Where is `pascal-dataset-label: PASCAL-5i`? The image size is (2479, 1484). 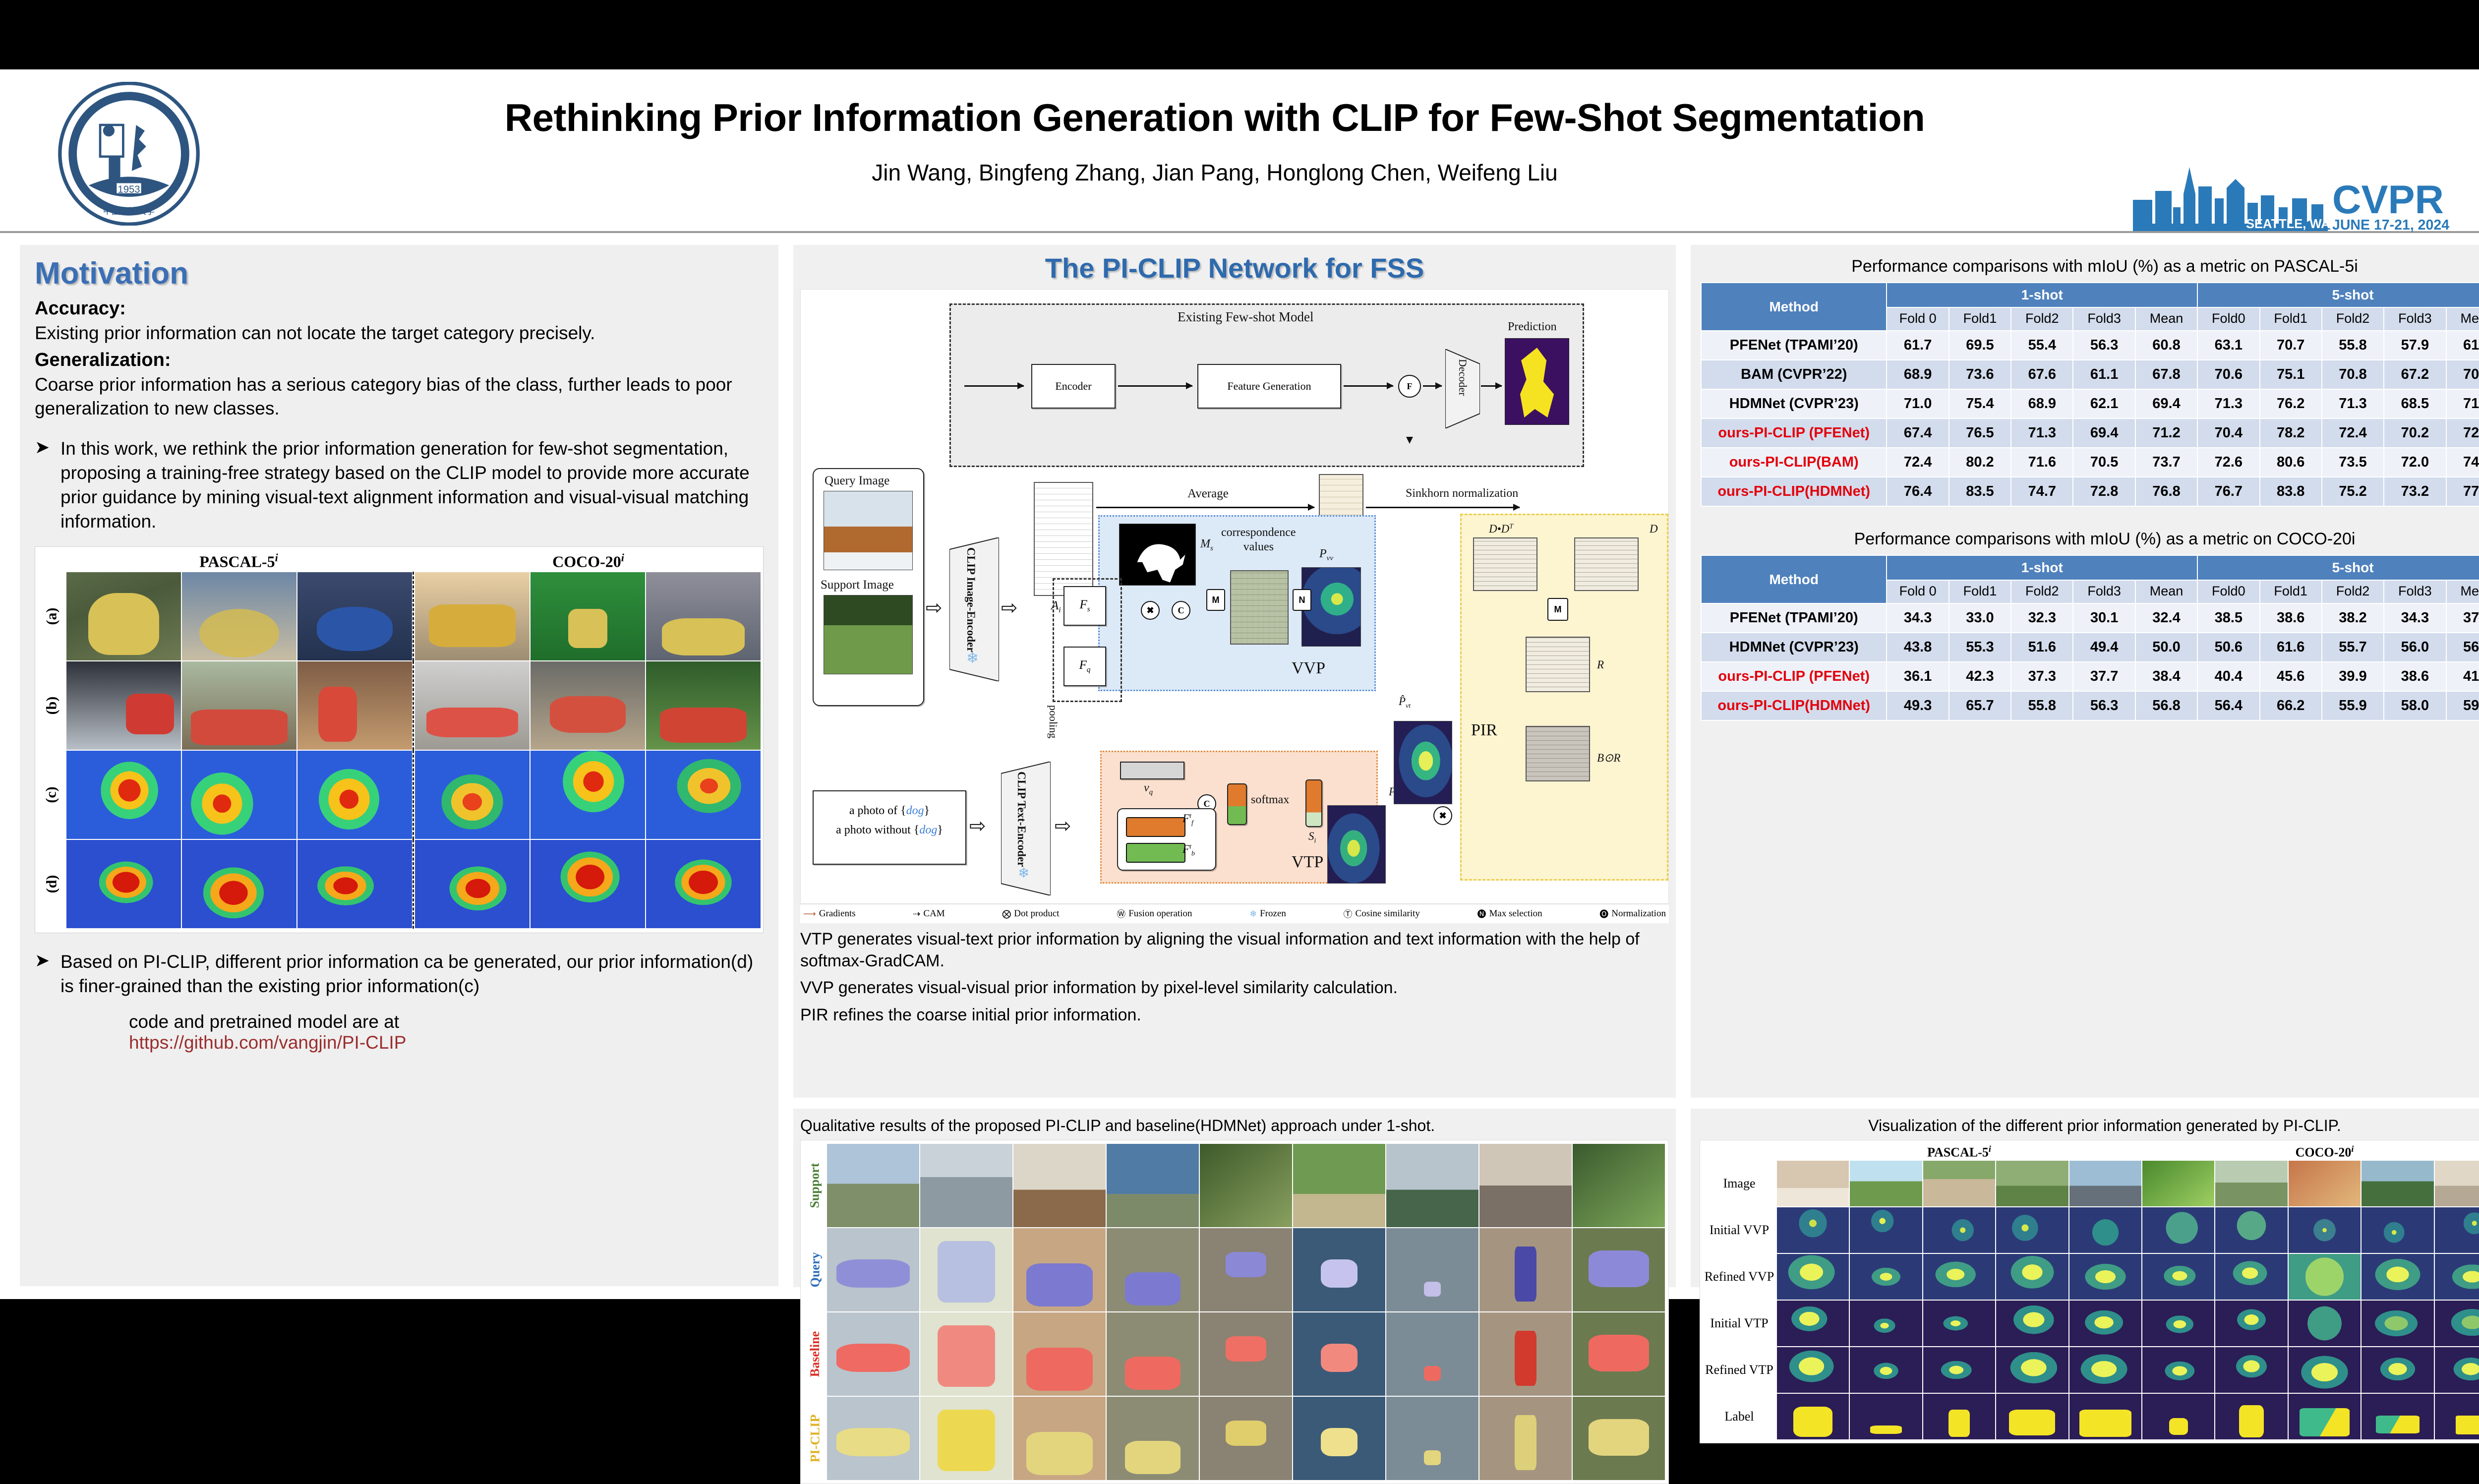
pascal-dataset-label: PASCAL-5i is located at coordinates (239, 561).